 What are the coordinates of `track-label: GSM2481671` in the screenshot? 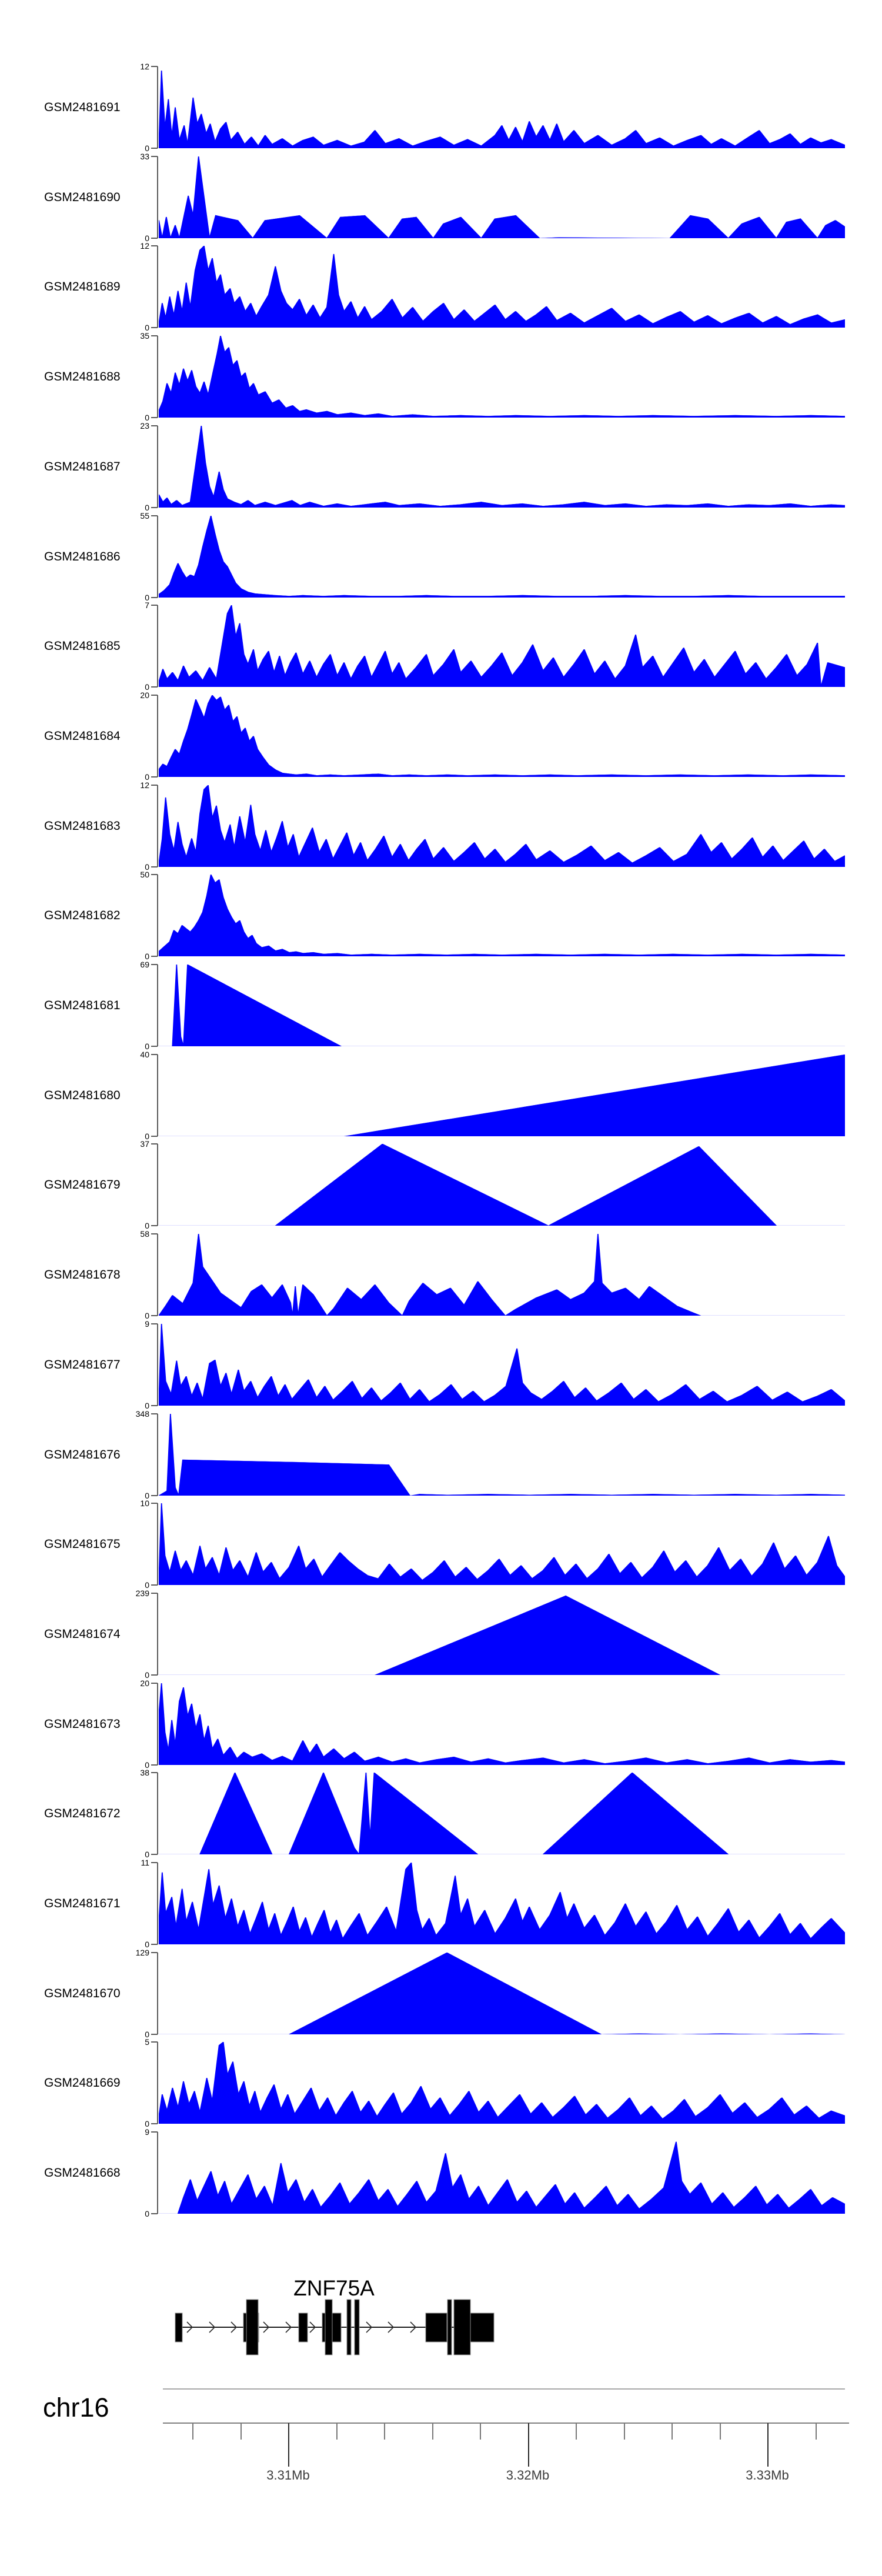 It's located at (82, 1903).